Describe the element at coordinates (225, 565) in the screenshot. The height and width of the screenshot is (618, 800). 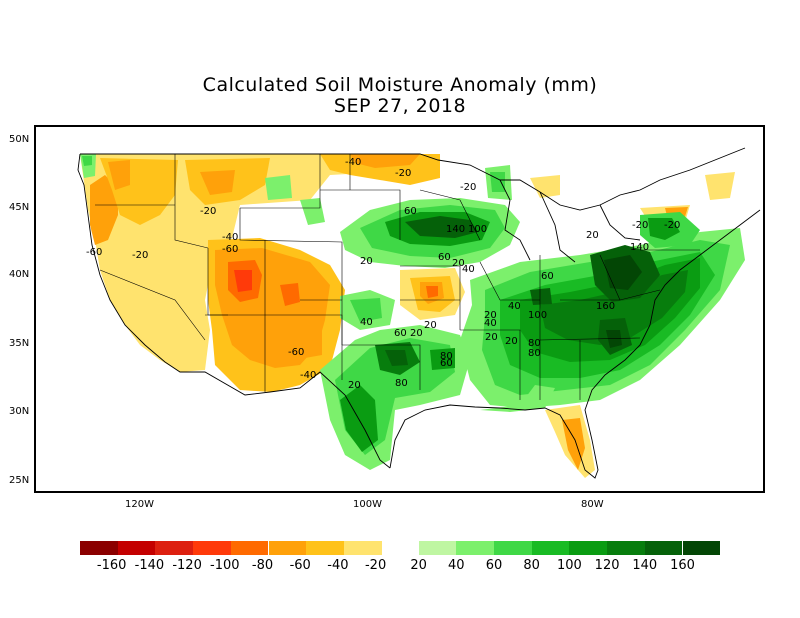
I see `legend-label: -100` at that location.